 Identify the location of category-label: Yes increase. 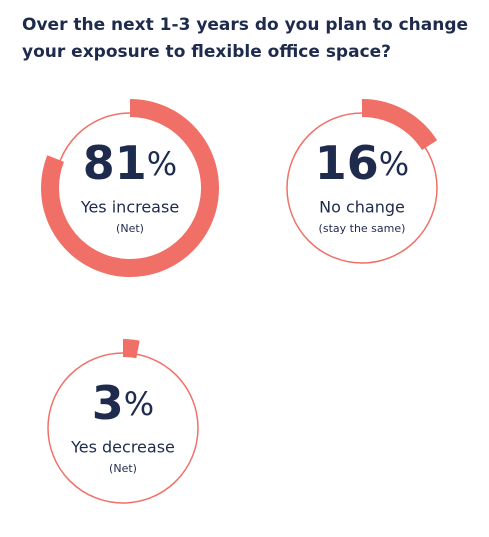
(129, 207).